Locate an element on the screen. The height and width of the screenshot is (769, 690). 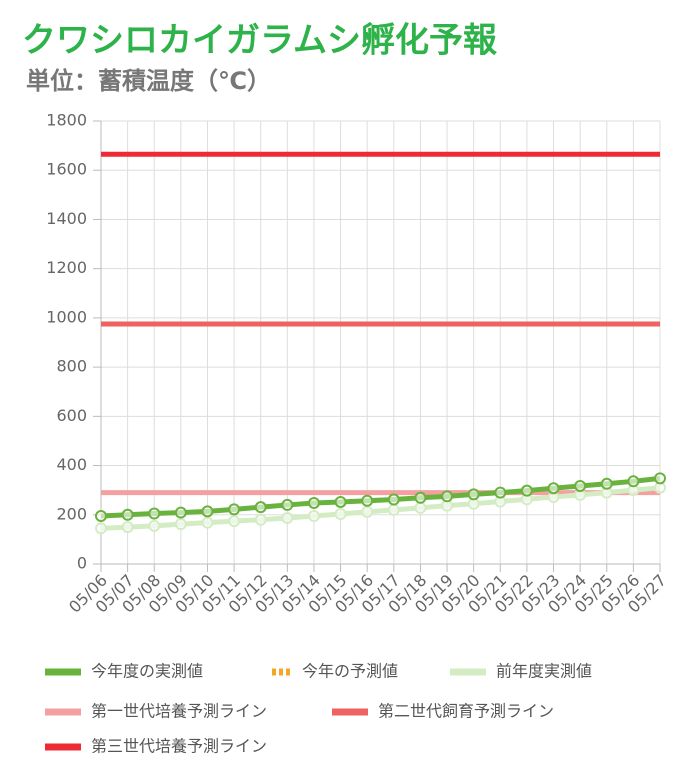
legend-label: 今年度の実測値 is located at coordinates (147, 671).